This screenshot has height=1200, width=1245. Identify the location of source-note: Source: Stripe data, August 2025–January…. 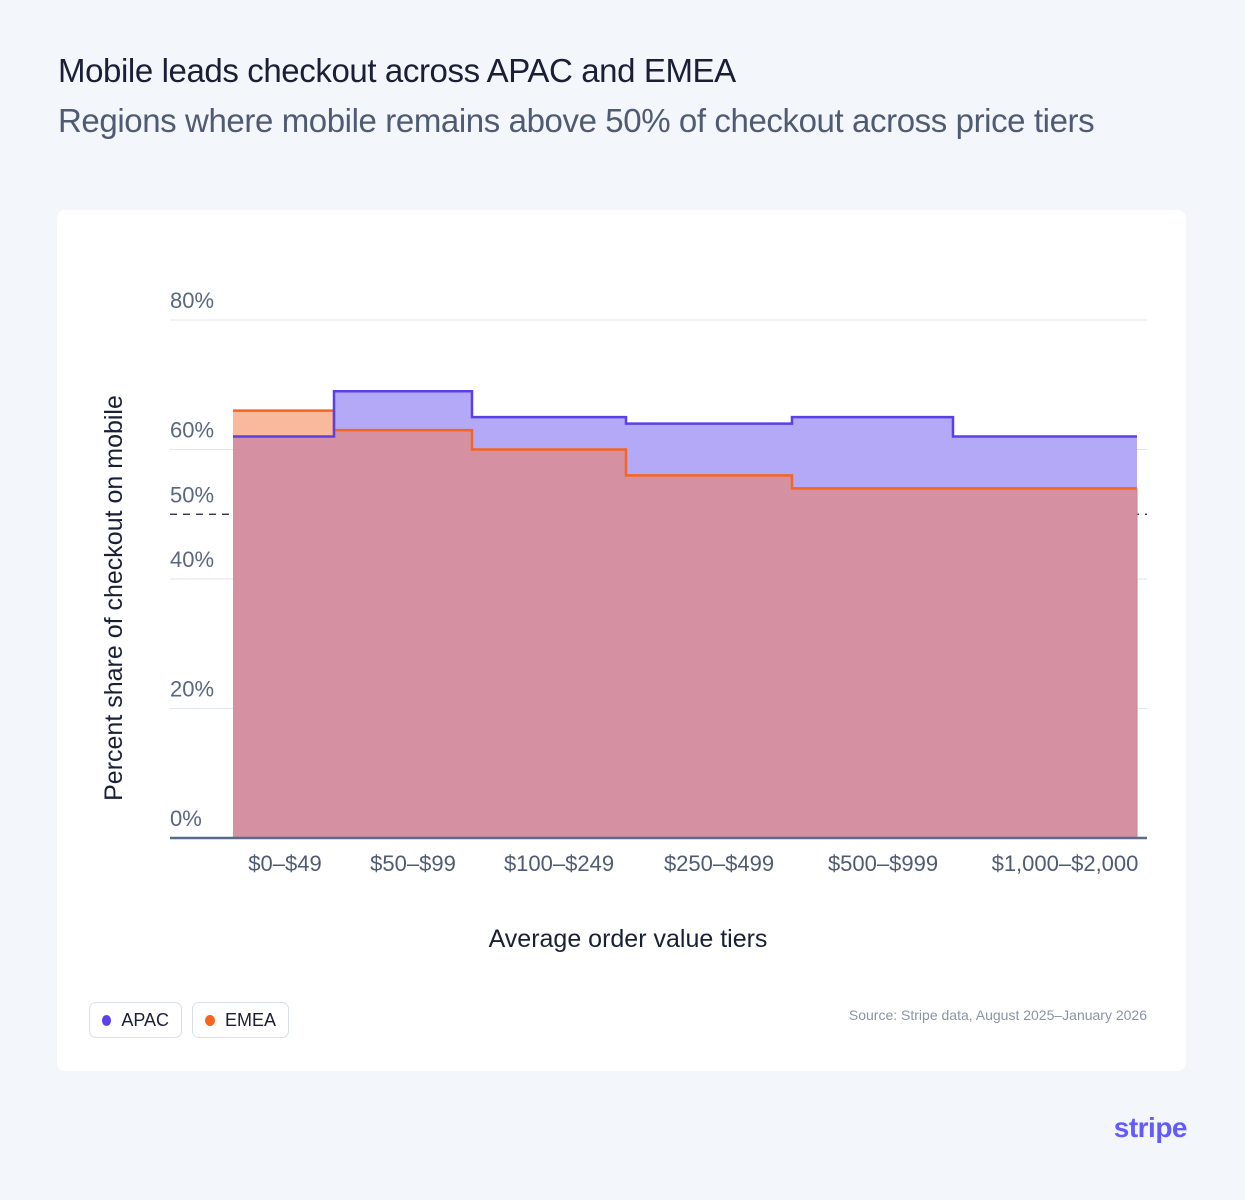
(997, 1015).